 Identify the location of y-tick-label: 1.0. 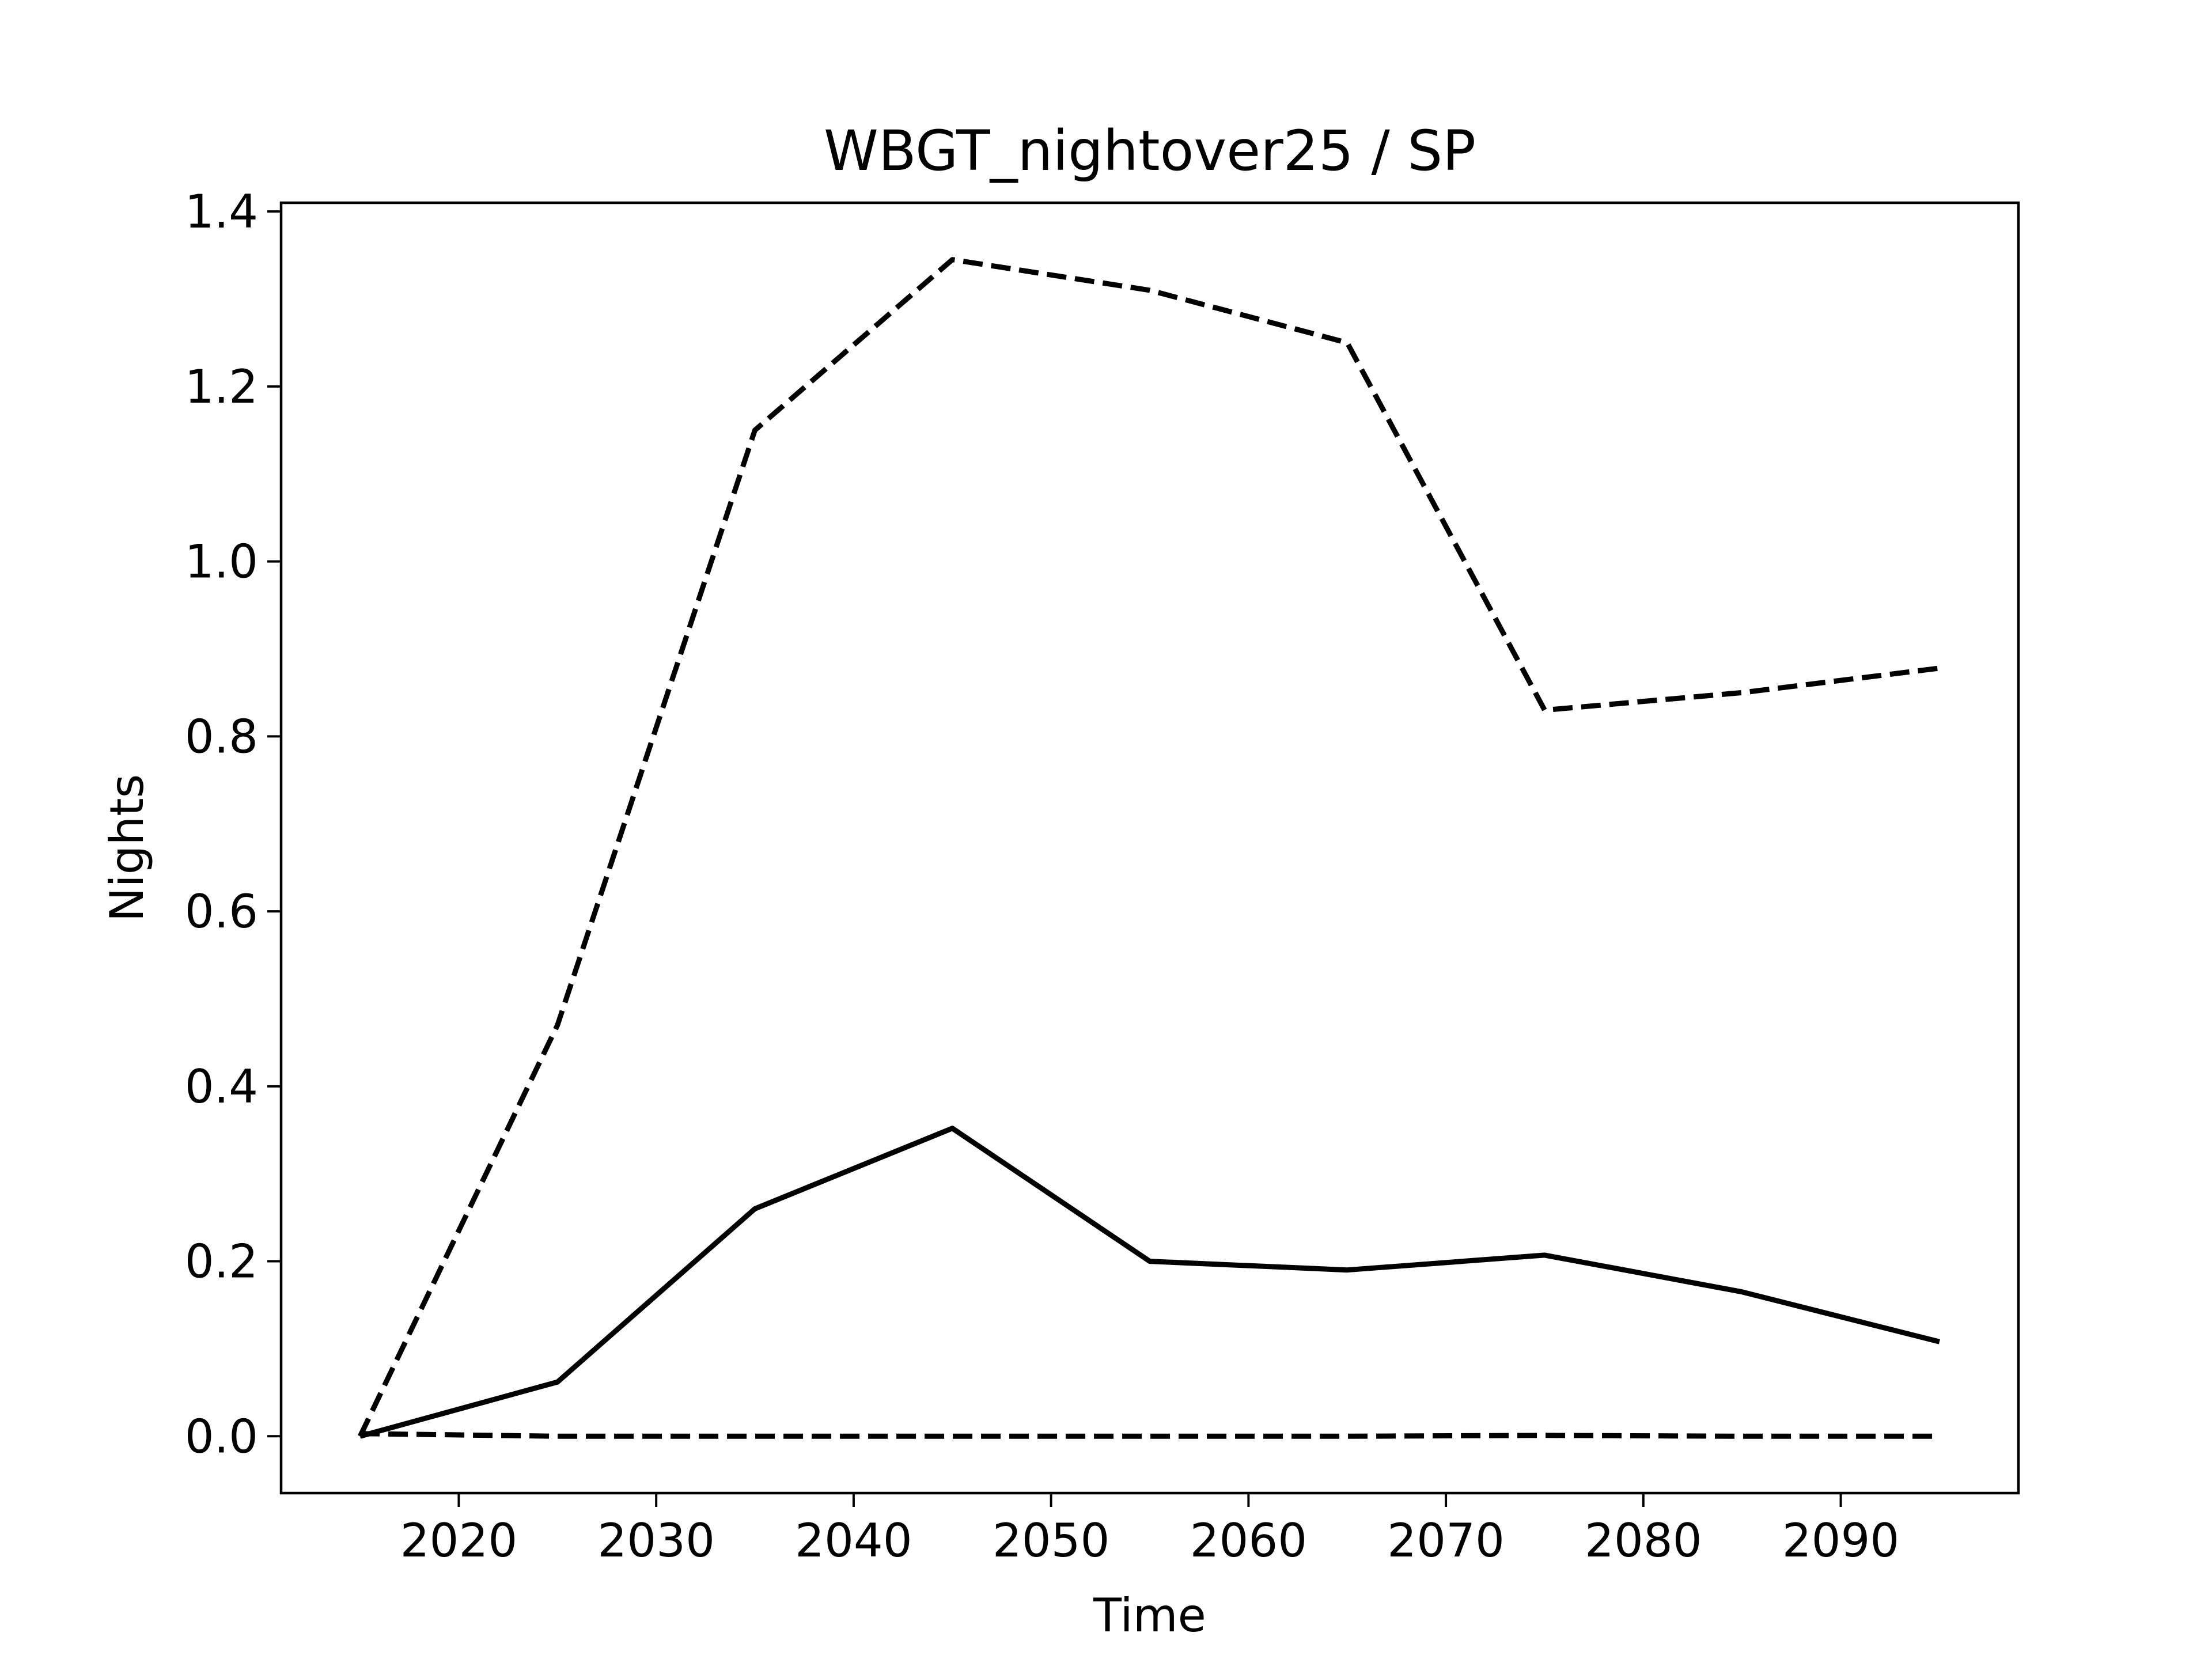
(221, 562).